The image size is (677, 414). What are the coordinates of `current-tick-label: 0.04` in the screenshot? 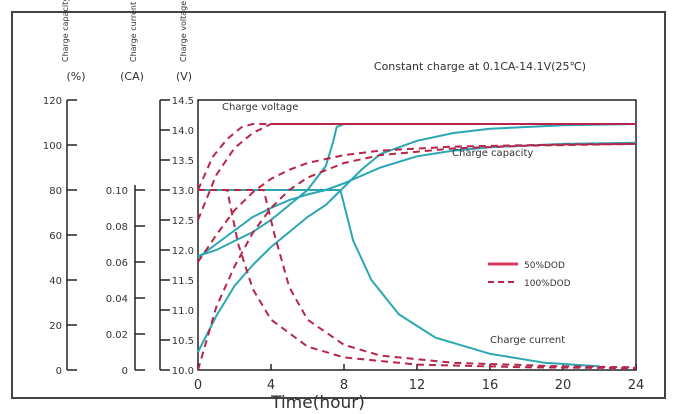 It's located at (117, 299).